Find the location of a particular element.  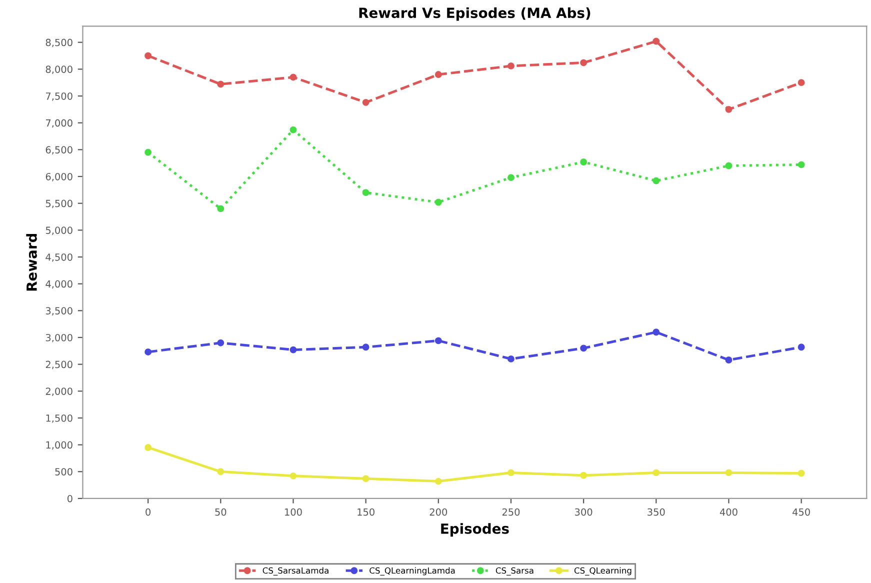

y-tick-label: 7,500 is located at coordinates (59, 96).